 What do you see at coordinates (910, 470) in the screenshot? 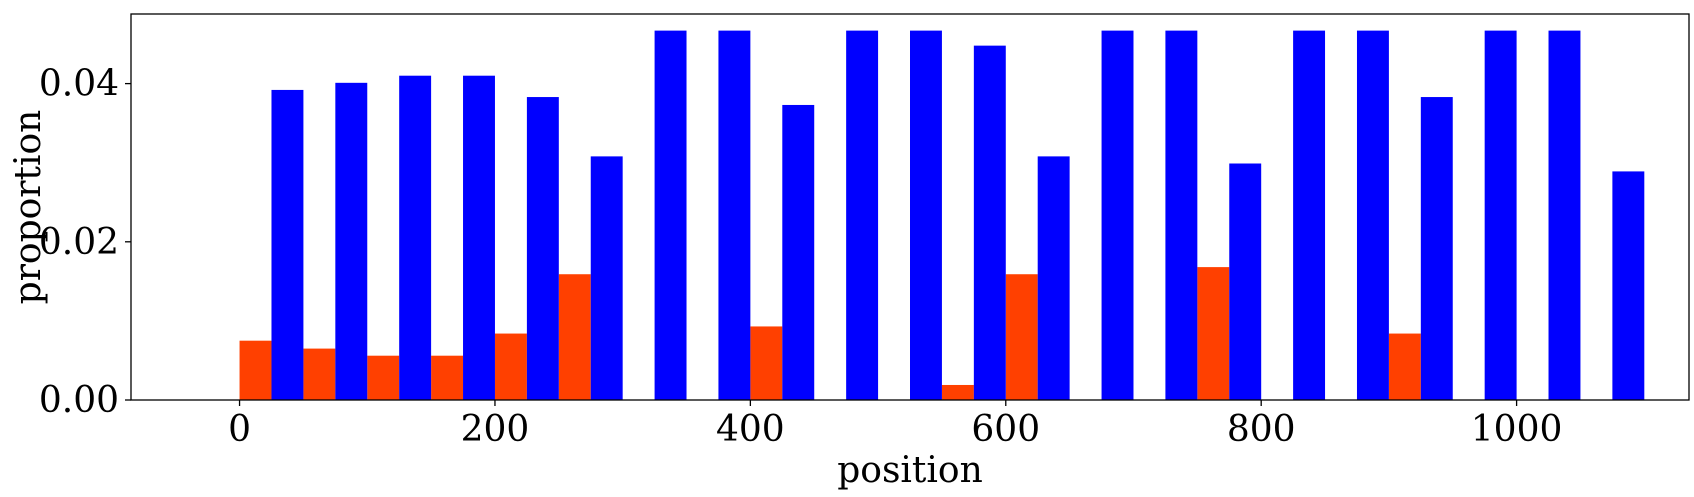
I see `x-axis-label: position` at bounding box center [910, 470].